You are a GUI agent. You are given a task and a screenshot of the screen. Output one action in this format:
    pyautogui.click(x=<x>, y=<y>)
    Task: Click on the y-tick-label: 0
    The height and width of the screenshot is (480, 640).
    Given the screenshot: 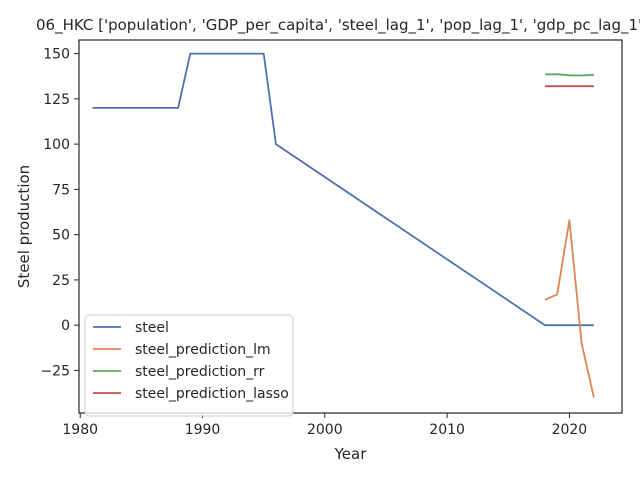 What is the action you would take?
    pyautogui.click(x=65, y=326)
    